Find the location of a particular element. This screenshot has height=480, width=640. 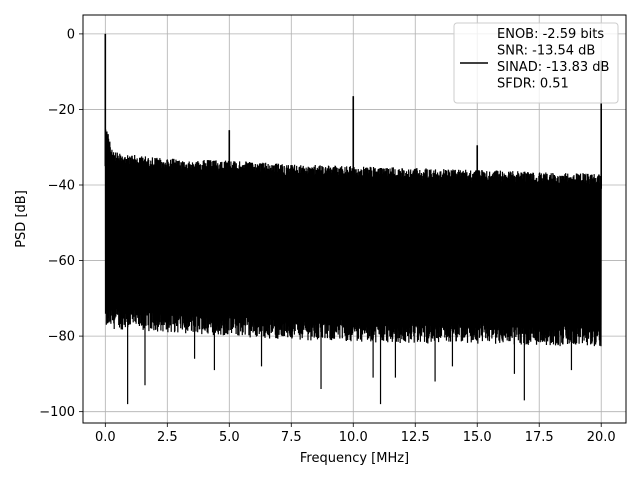

x-tick-label: 20.0 is located at coordinates (601, 437).